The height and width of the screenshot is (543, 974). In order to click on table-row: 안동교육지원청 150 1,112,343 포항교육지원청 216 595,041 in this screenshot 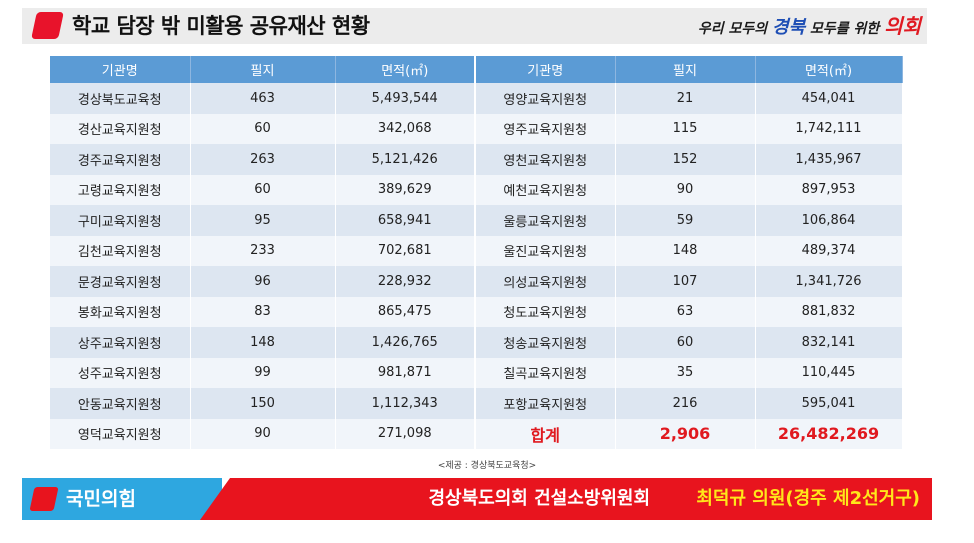, I will do `click(476, 403)`.